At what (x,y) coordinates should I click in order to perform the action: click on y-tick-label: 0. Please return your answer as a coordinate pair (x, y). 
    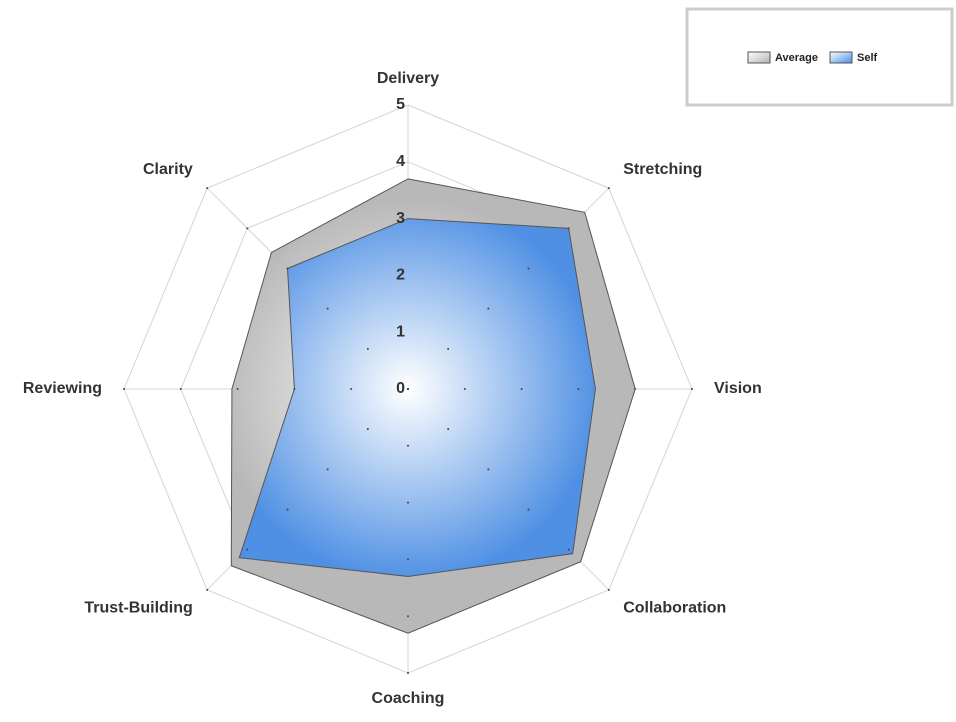
    Looking at the image, I should click on (400, 388).